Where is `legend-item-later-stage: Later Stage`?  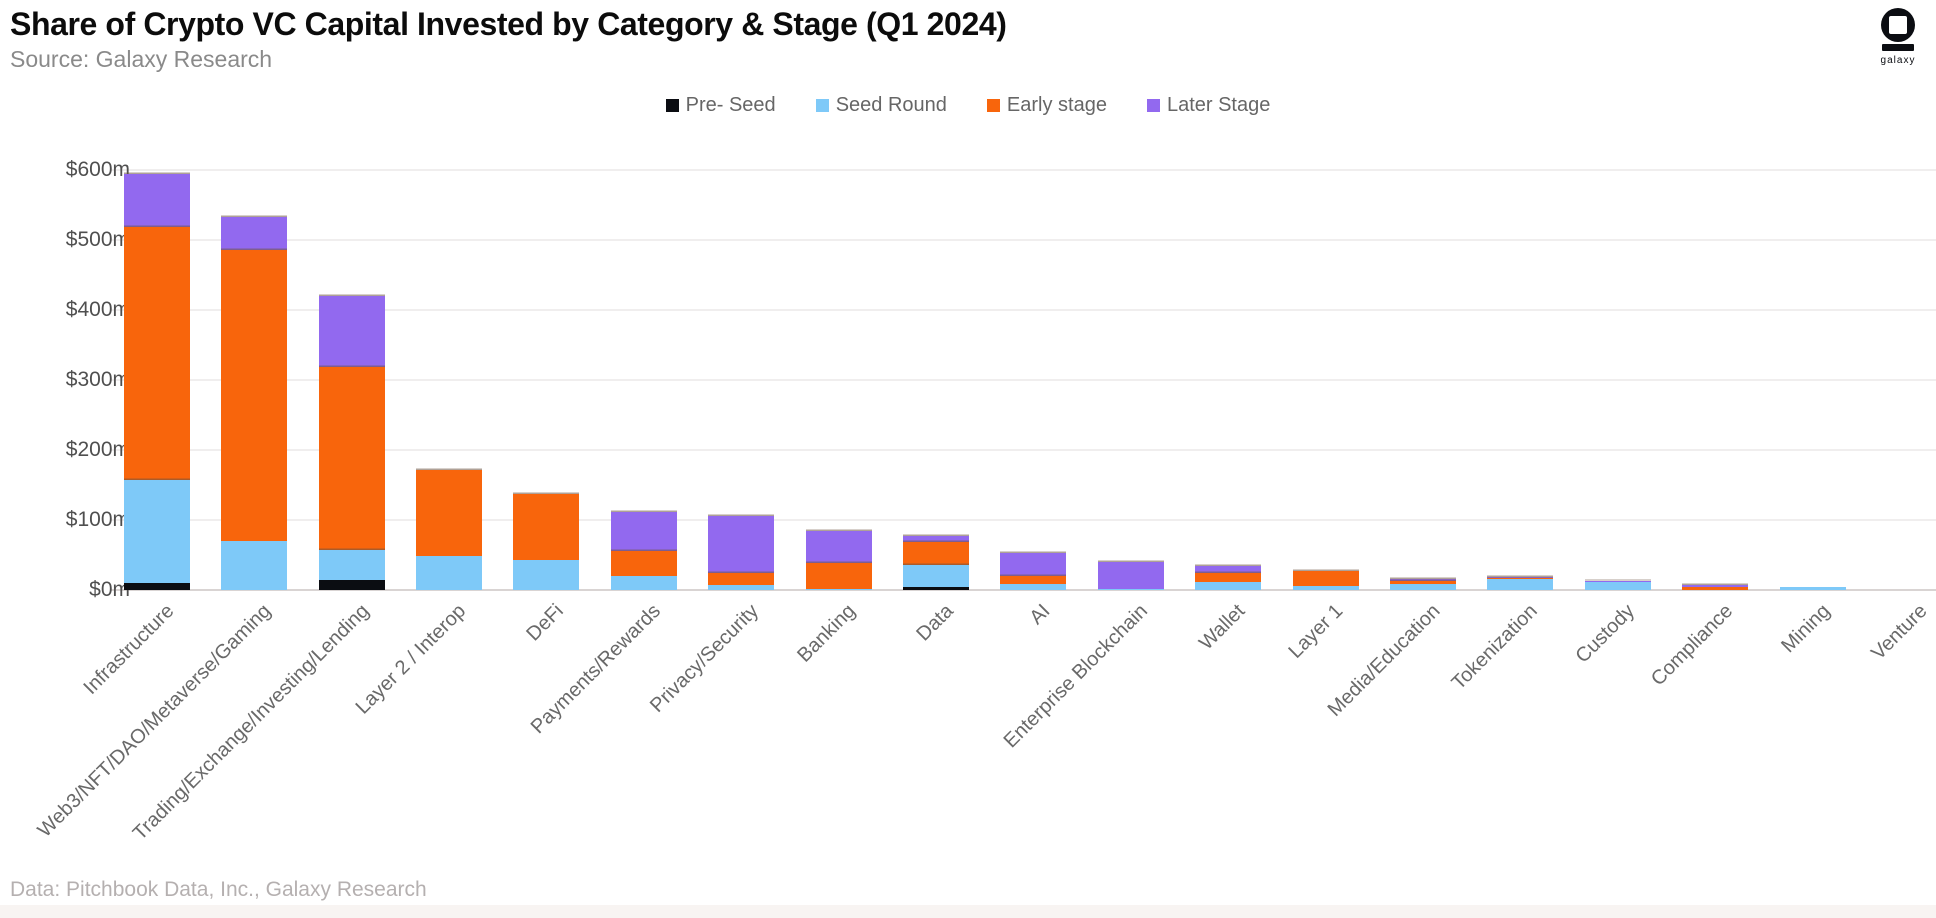
legend-item-later-stage: Later Stage is located at coordinates (1208, 105).